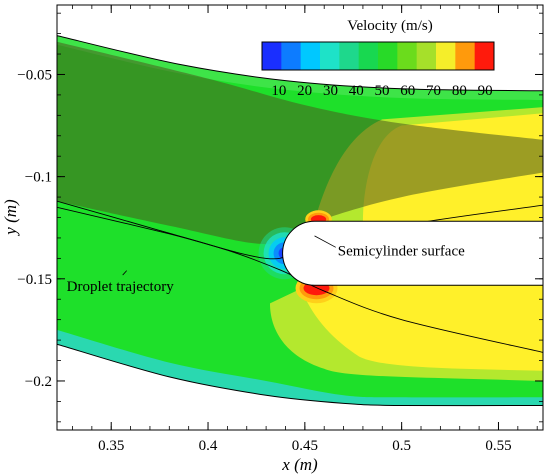  I want to click on legend-colorbar, so click(388, 55).